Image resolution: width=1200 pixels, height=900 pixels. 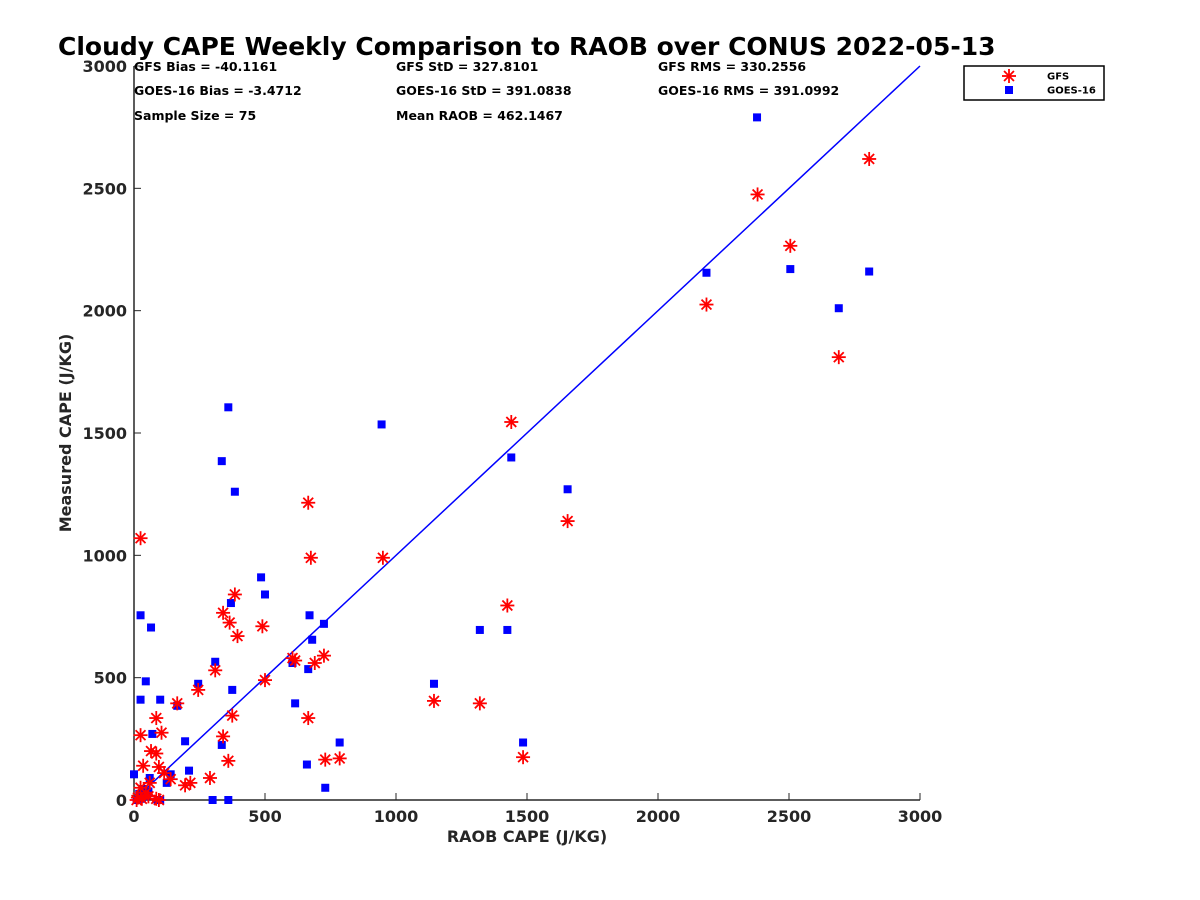 What do you see at coordinates (218, 90) in the screenshot?
I see `stat-text: GOES-16 Bias = -3.4712` at bounding box center [218, 90].